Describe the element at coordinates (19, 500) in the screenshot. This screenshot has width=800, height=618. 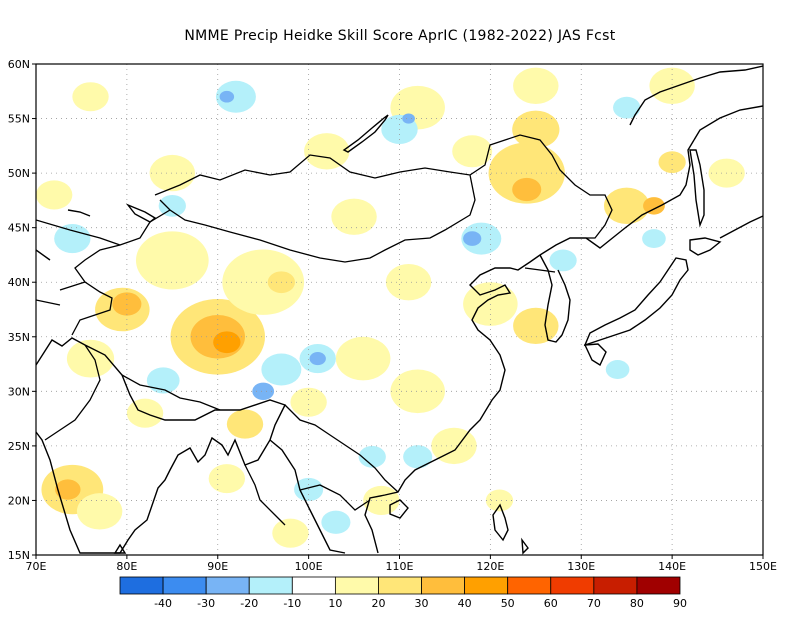
I see `latitude-tick-label: 20N` at that location.